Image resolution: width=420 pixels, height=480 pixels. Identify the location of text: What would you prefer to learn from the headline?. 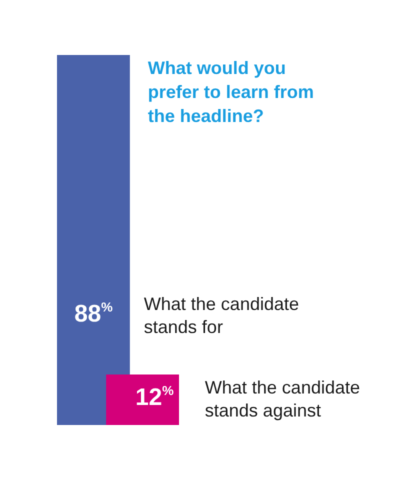
(231, 92).